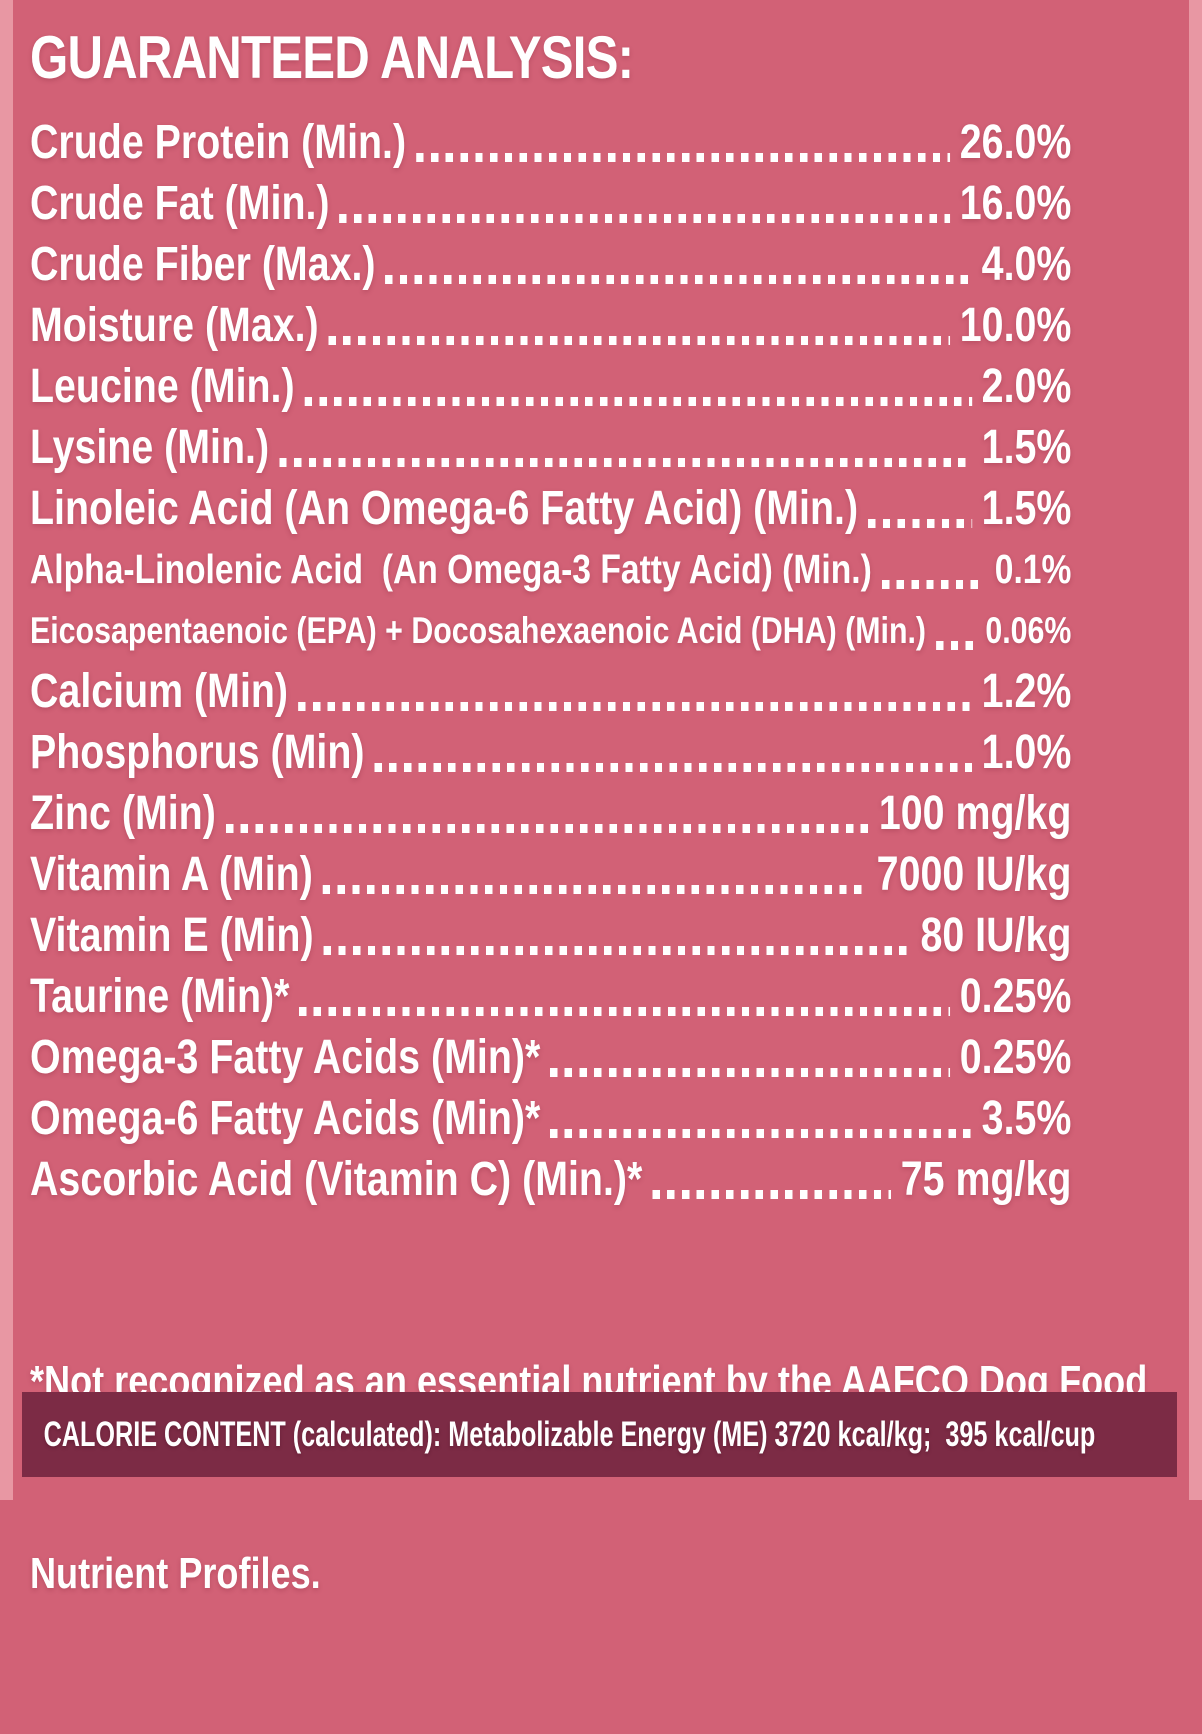  I want to click on table-row: Crude Fat (Min.) 16.0%, so click(550, 203).